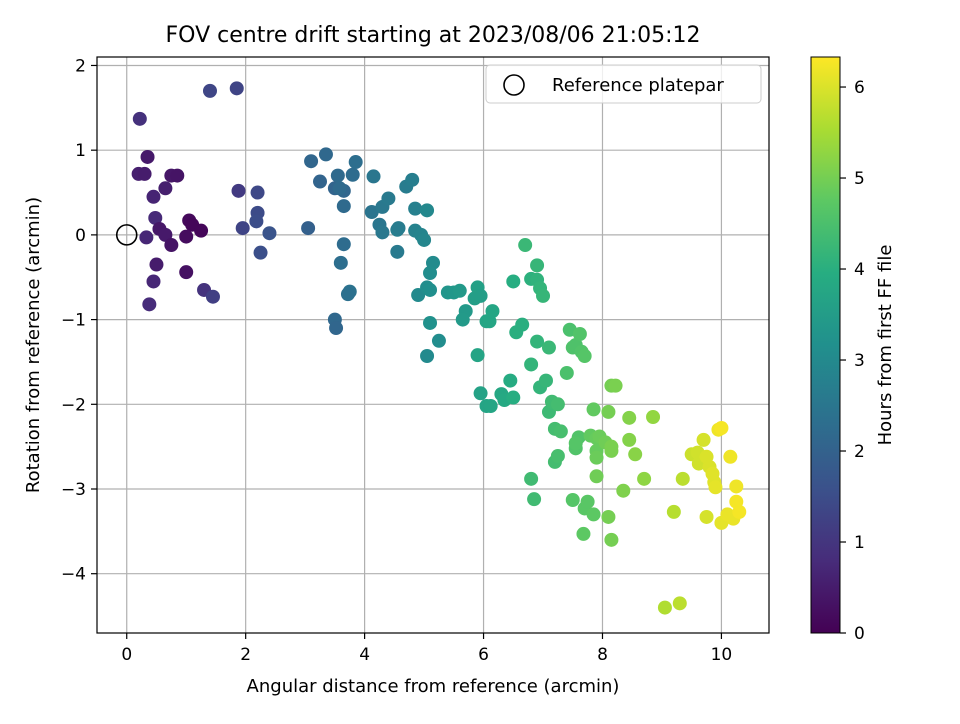  I want to click on y-axis-label: Rotation from reference (arcmin), so click(33, 345).